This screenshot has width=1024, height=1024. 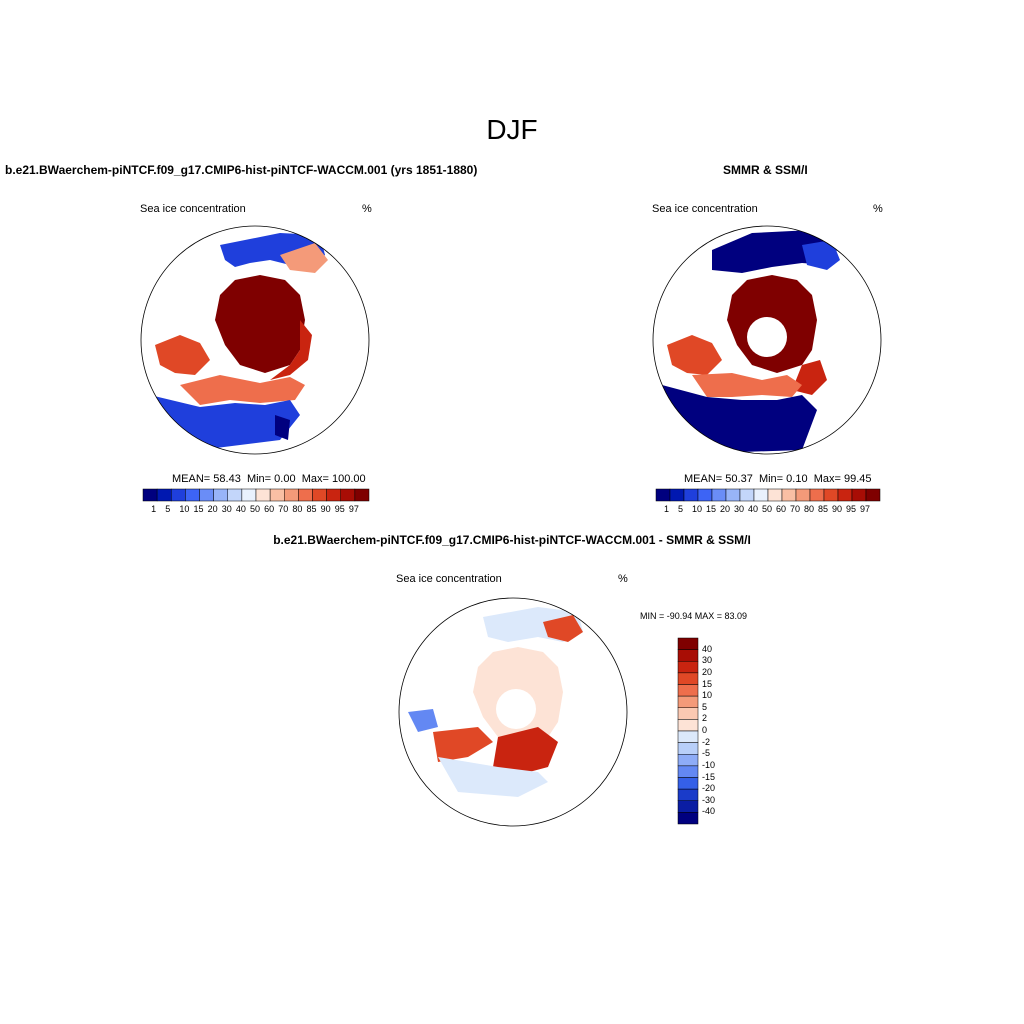 I want to click on panel-1-map, so click(x=255, y=340).